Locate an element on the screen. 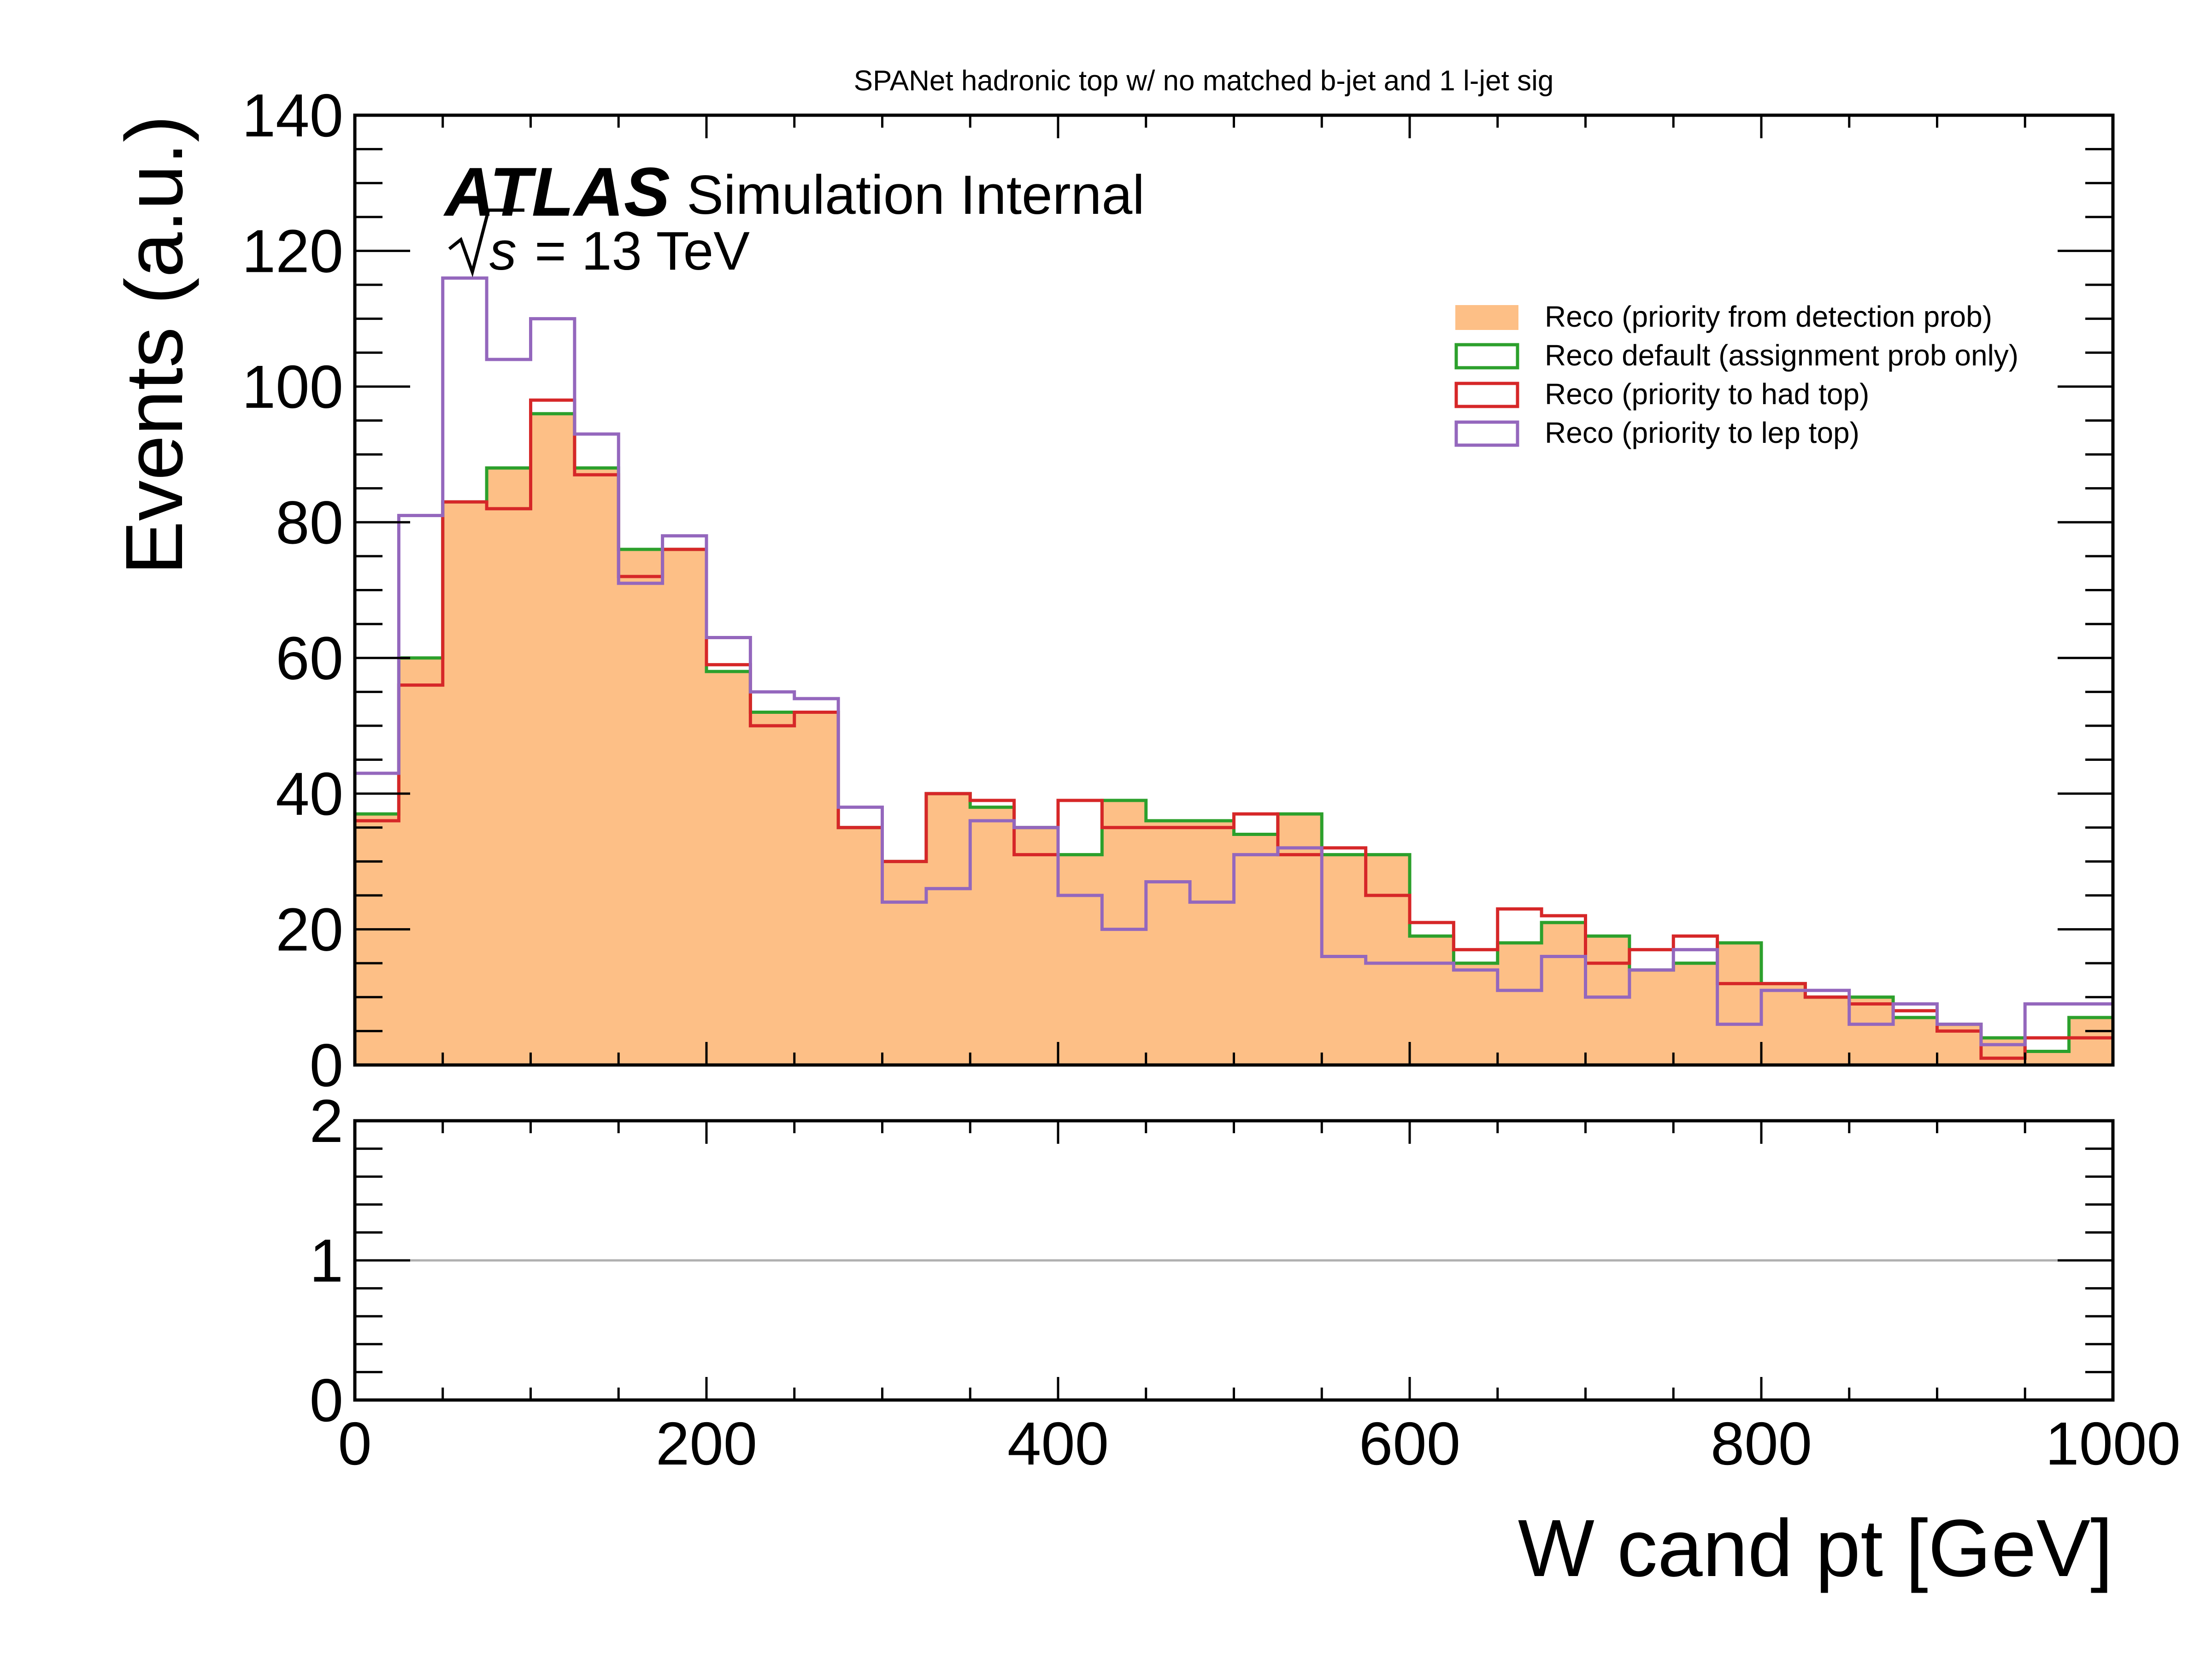 This screenshot has height=1659, width=2212. y-tick-label: 40 is located at coordinates (309, 794).